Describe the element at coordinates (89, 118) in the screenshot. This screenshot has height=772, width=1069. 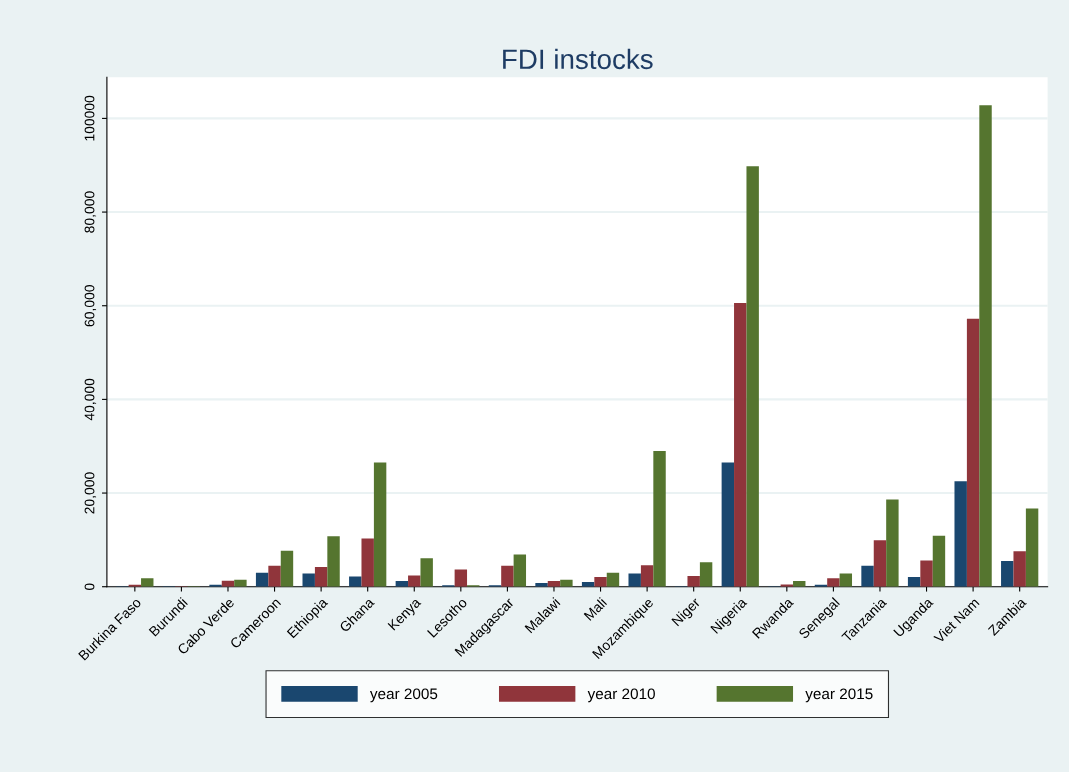
I see `y-tick-label: 100000` at that location.